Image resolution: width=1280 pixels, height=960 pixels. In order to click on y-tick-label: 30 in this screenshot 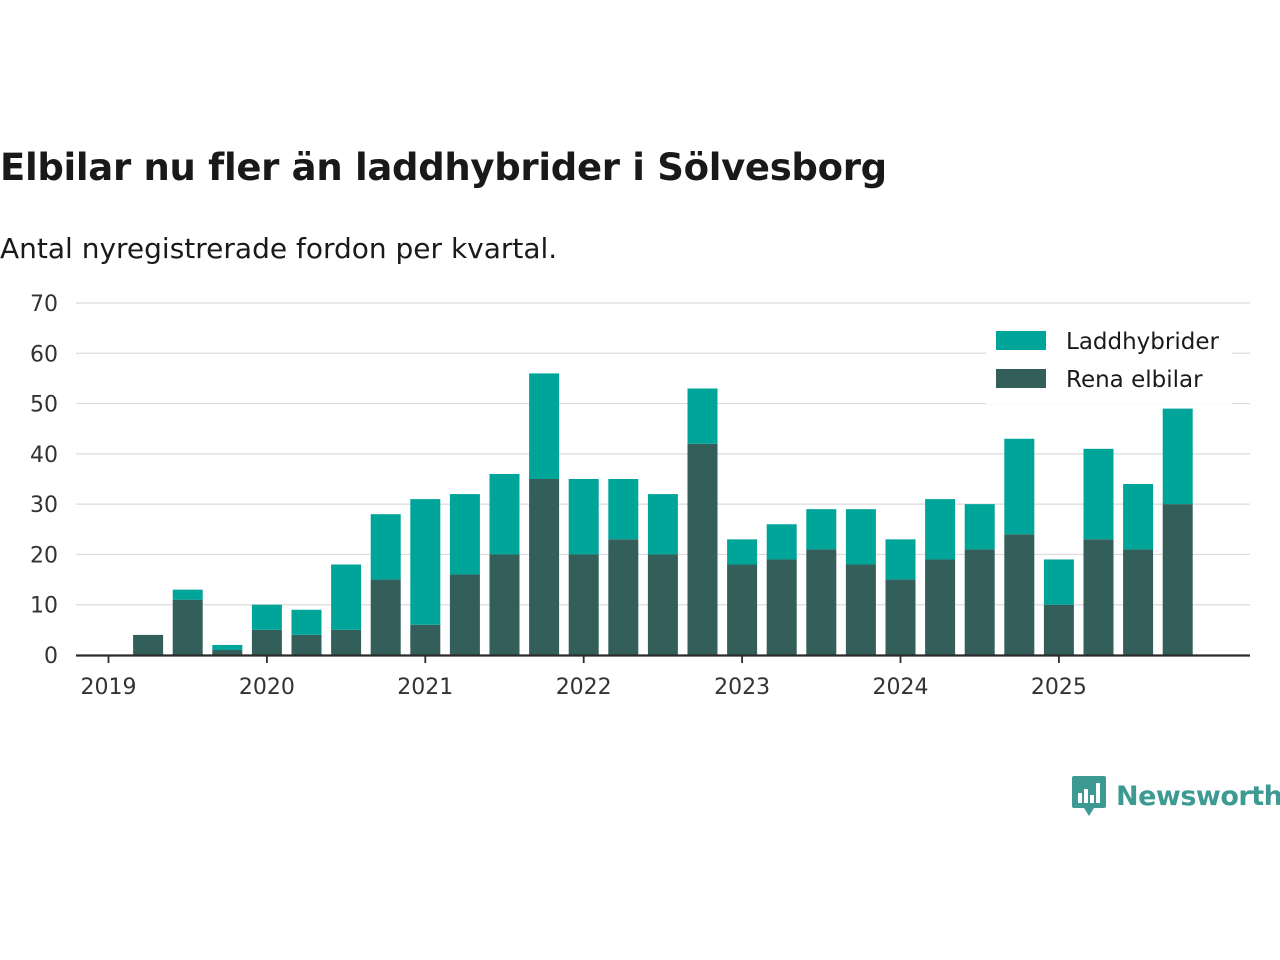, I will do `click(44, 505)`.